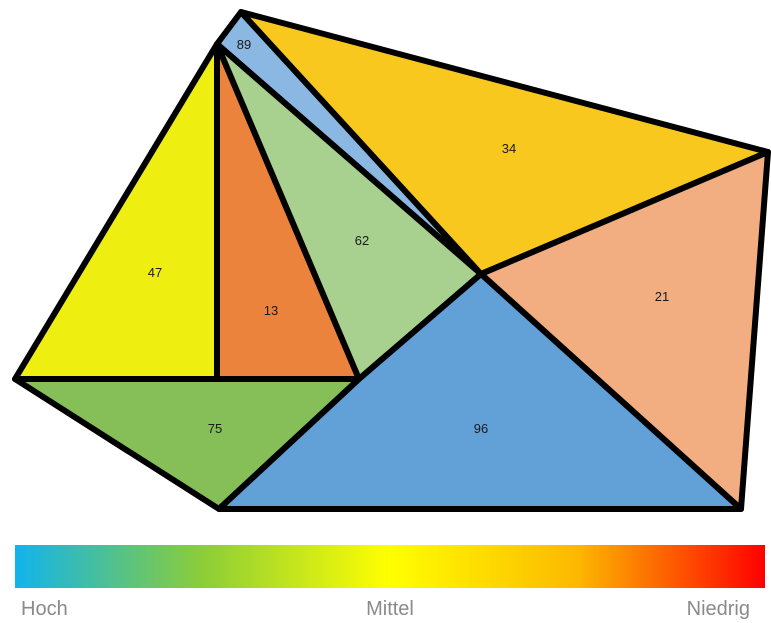 The width and height of the screenshot is (771, 623). Describe the element at coordinates (271, 310) in the screenshot. I see `region-label-13: 13` at that location.